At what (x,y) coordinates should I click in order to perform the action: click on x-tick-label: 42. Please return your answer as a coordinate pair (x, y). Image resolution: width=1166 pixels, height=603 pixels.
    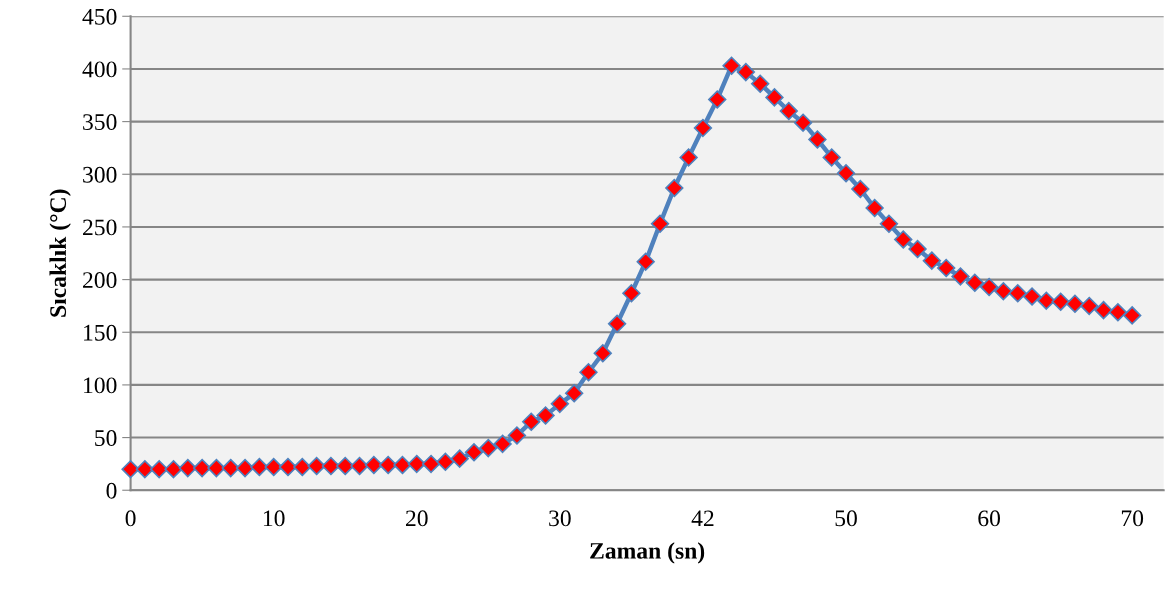
    Looking at the image, I should click on (702, 518).